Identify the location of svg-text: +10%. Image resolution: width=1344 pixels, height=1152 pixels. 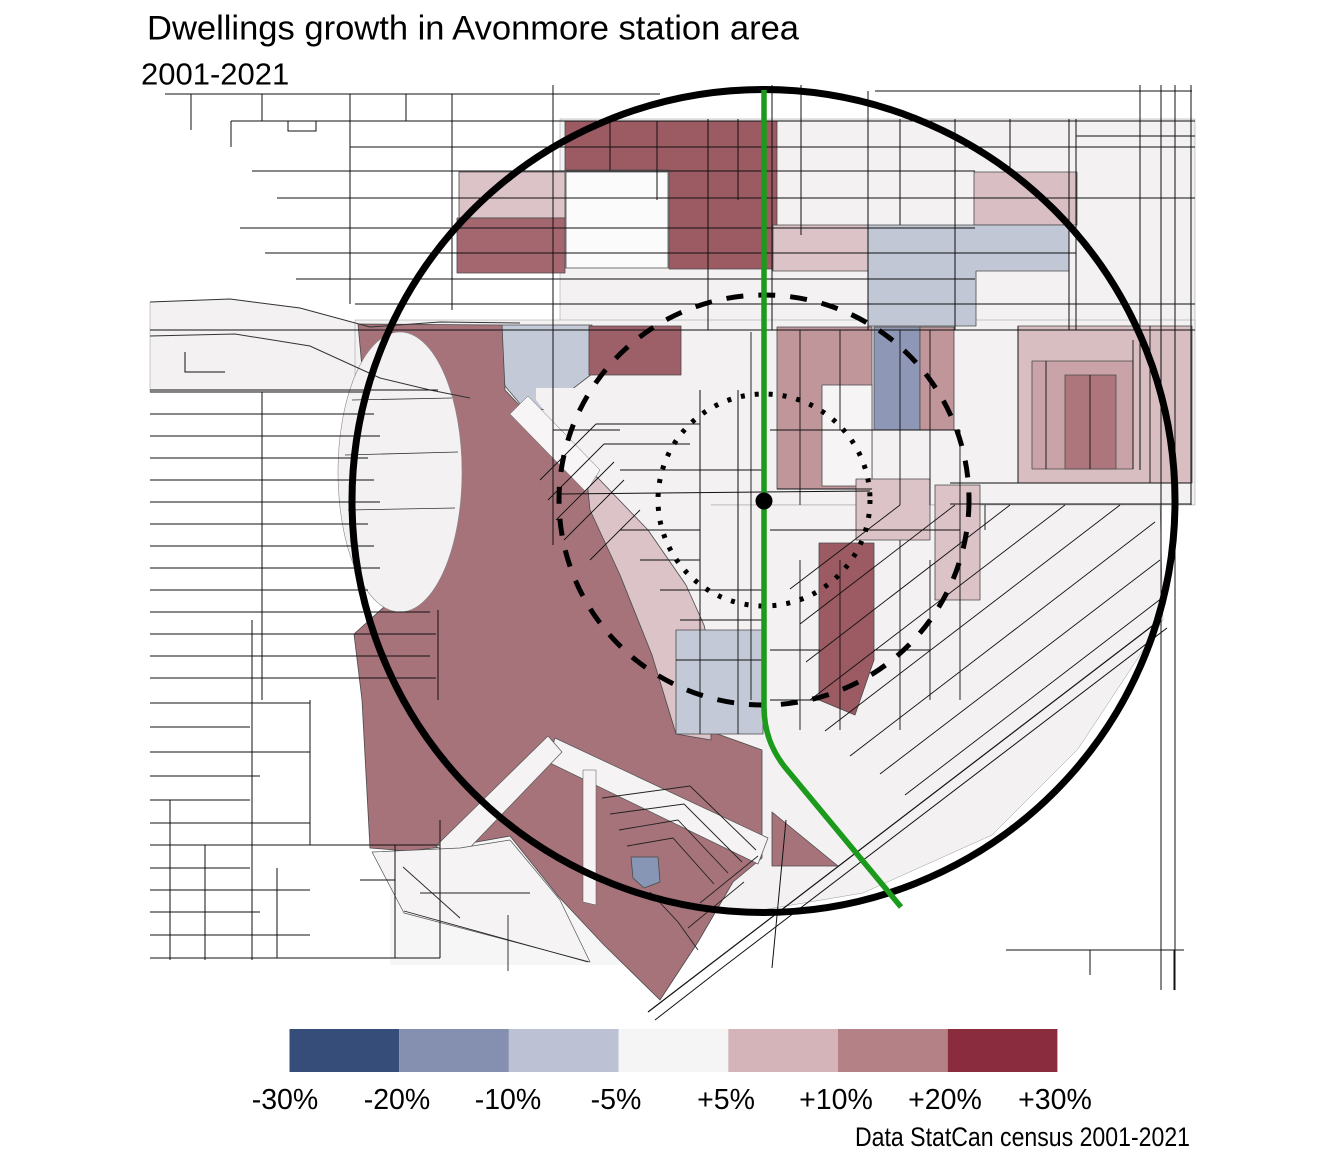
(836, 1100).